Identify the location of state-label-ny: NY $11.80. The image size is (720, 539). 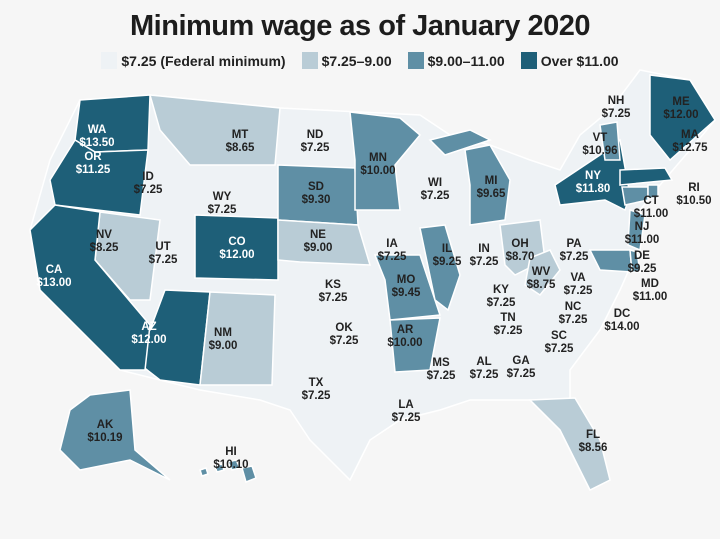
(593, 183).